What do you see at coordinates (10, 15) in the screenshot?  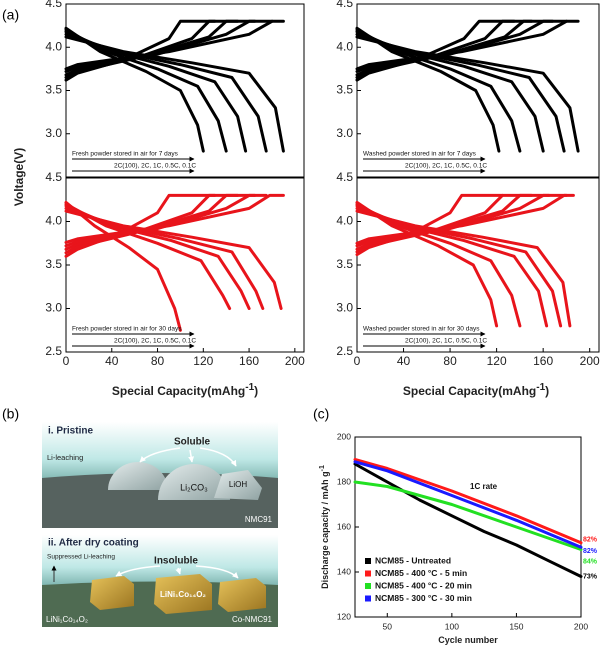 I see `panel-label: (a)` at bounding box center [10, 15].